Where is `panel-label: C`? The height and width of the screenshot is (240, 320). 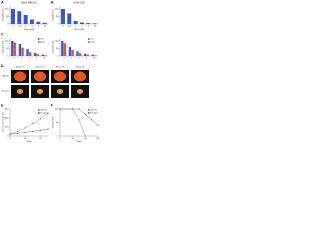 panel-label: C is located at coordinates (2, 34).